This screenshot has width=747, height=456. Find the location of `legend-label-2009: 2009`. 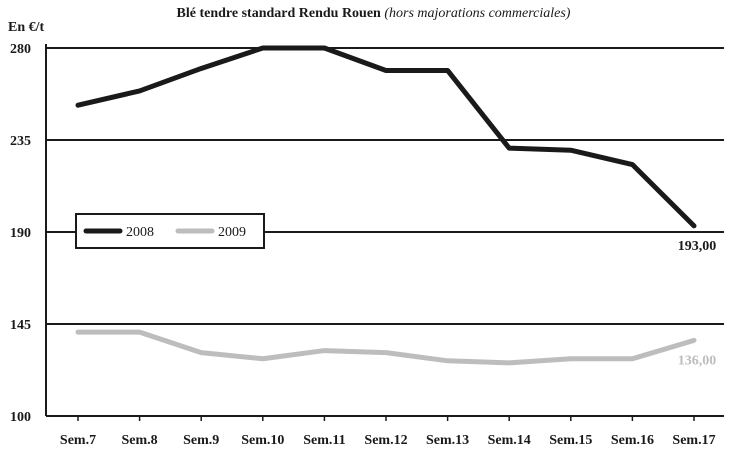

legend-label-2009: 2009 is located at coordinates (232, 232).